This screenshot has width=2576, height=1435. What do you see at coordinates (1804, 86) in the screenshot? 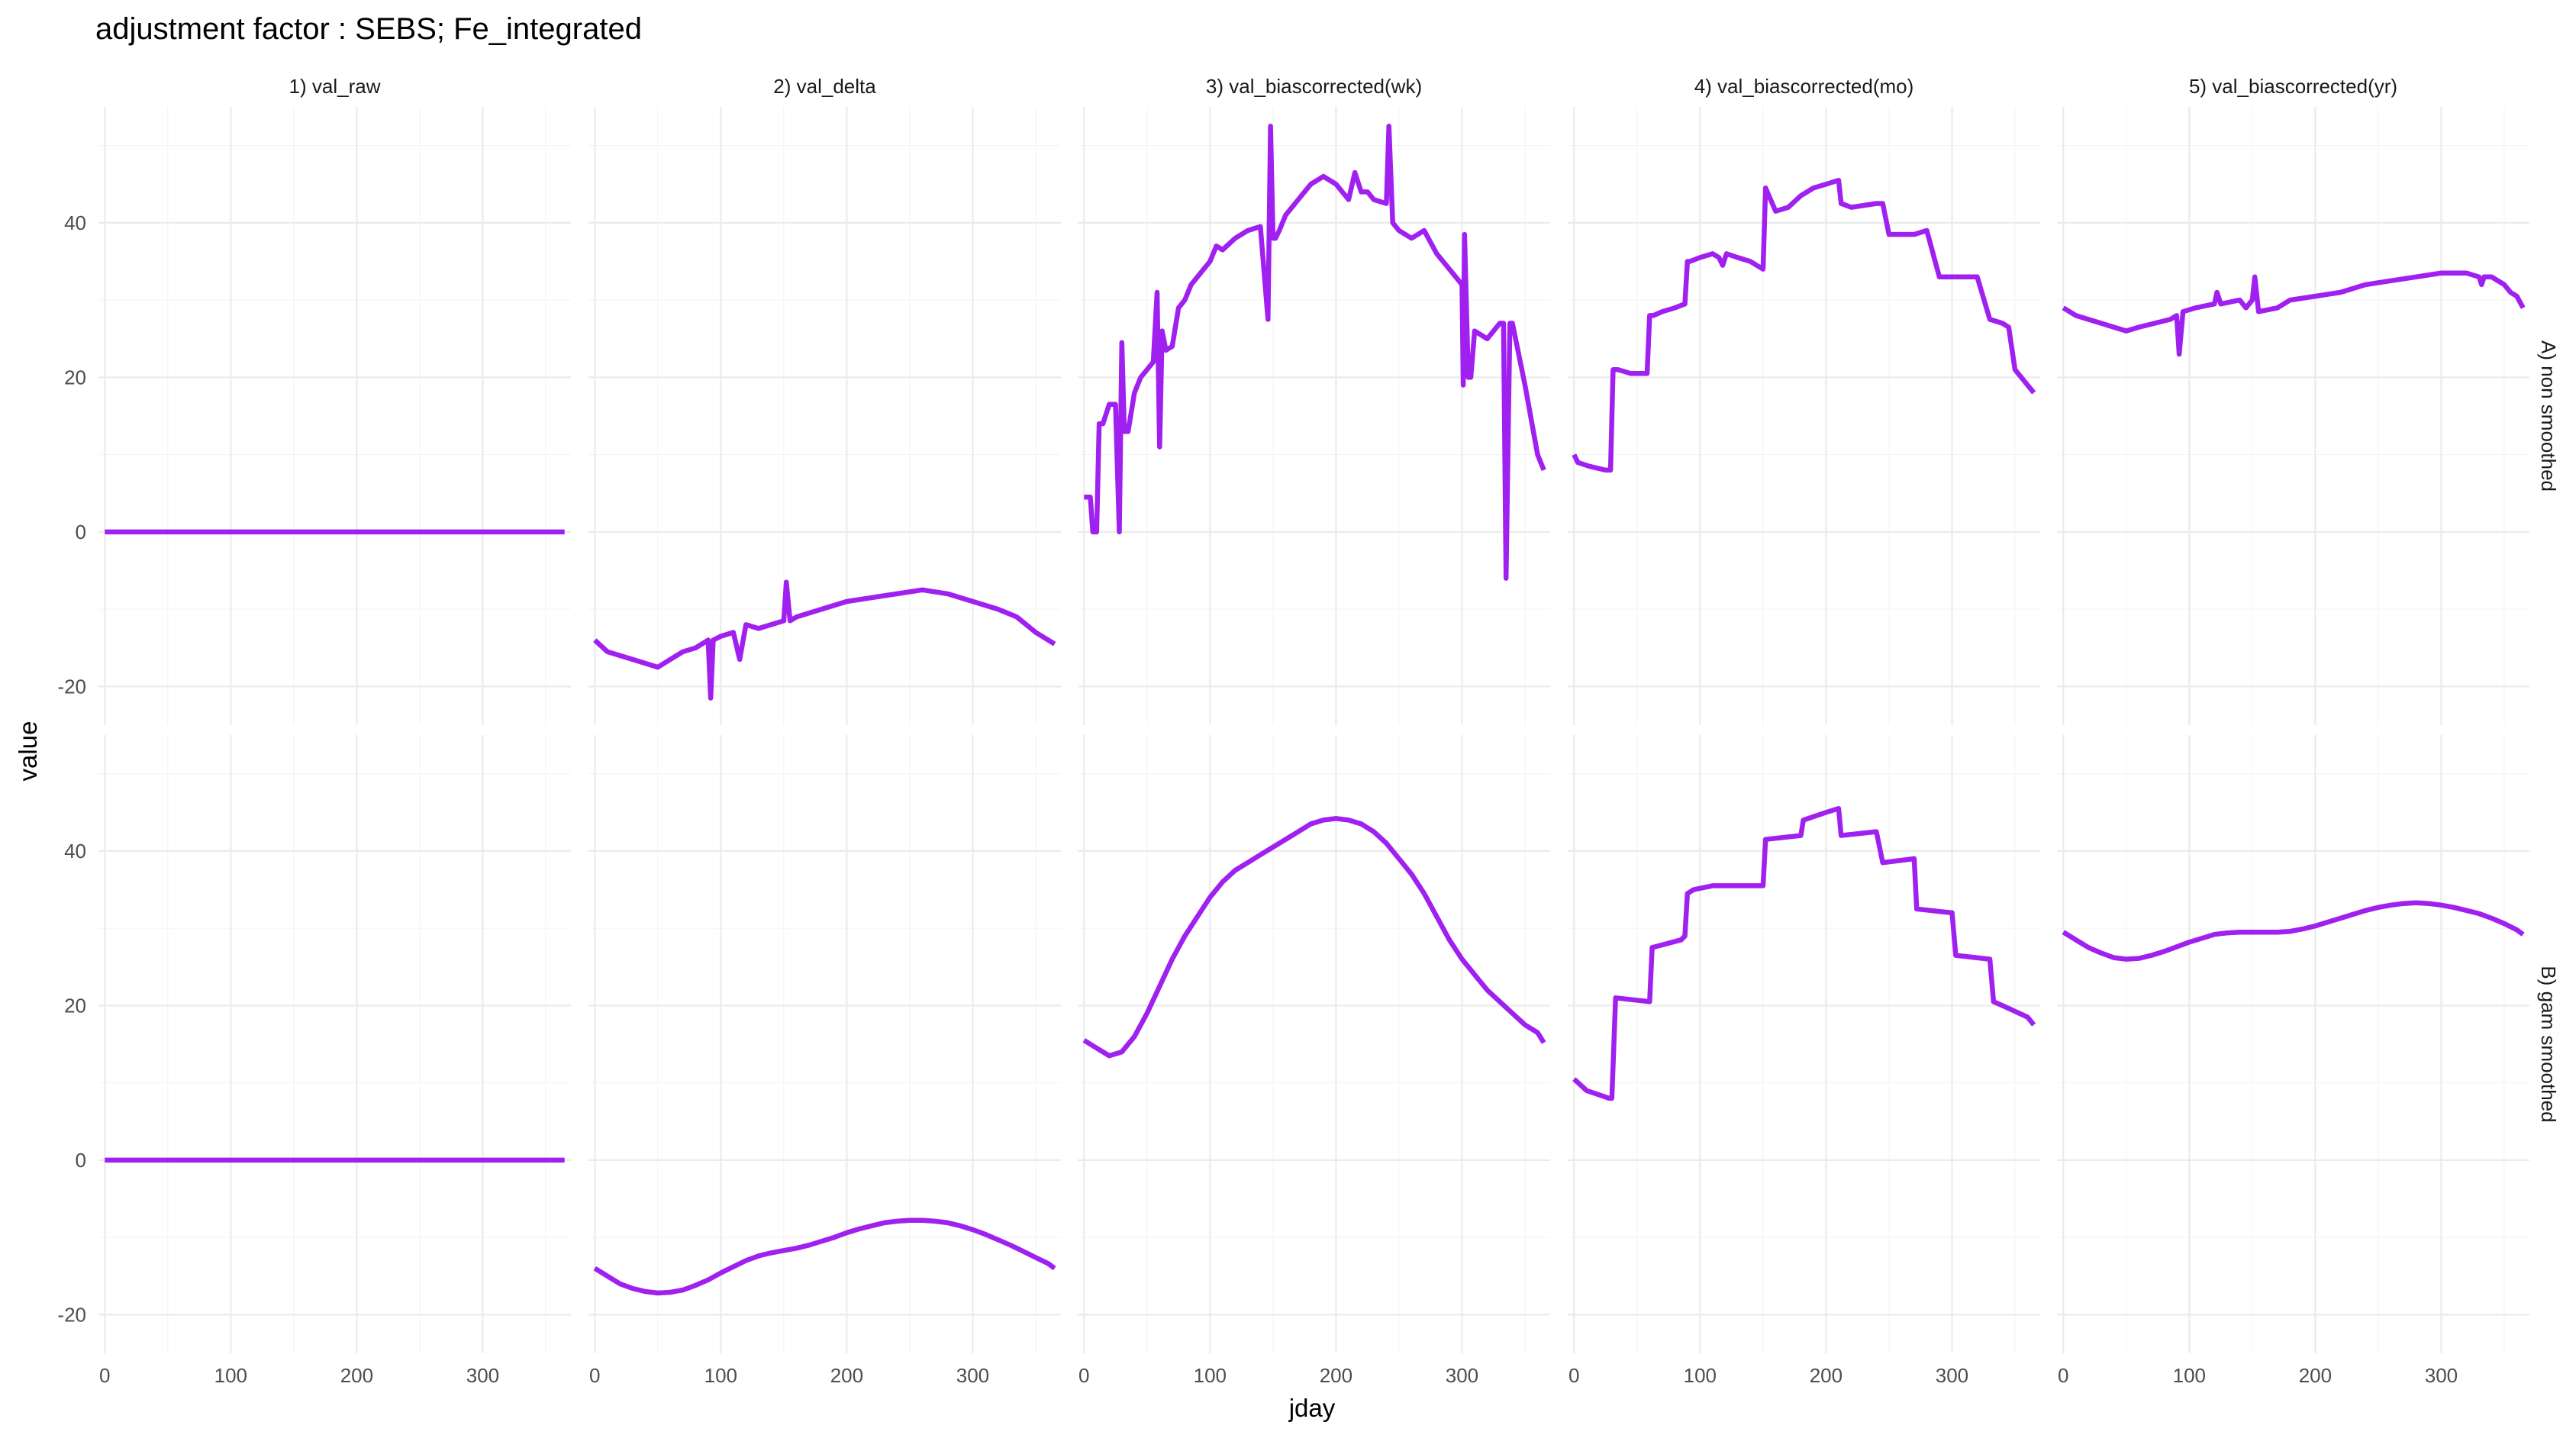
I see `facet-strip-col-4: 4) val_biascorrected(mo)` at bounding box center [1804, 86].